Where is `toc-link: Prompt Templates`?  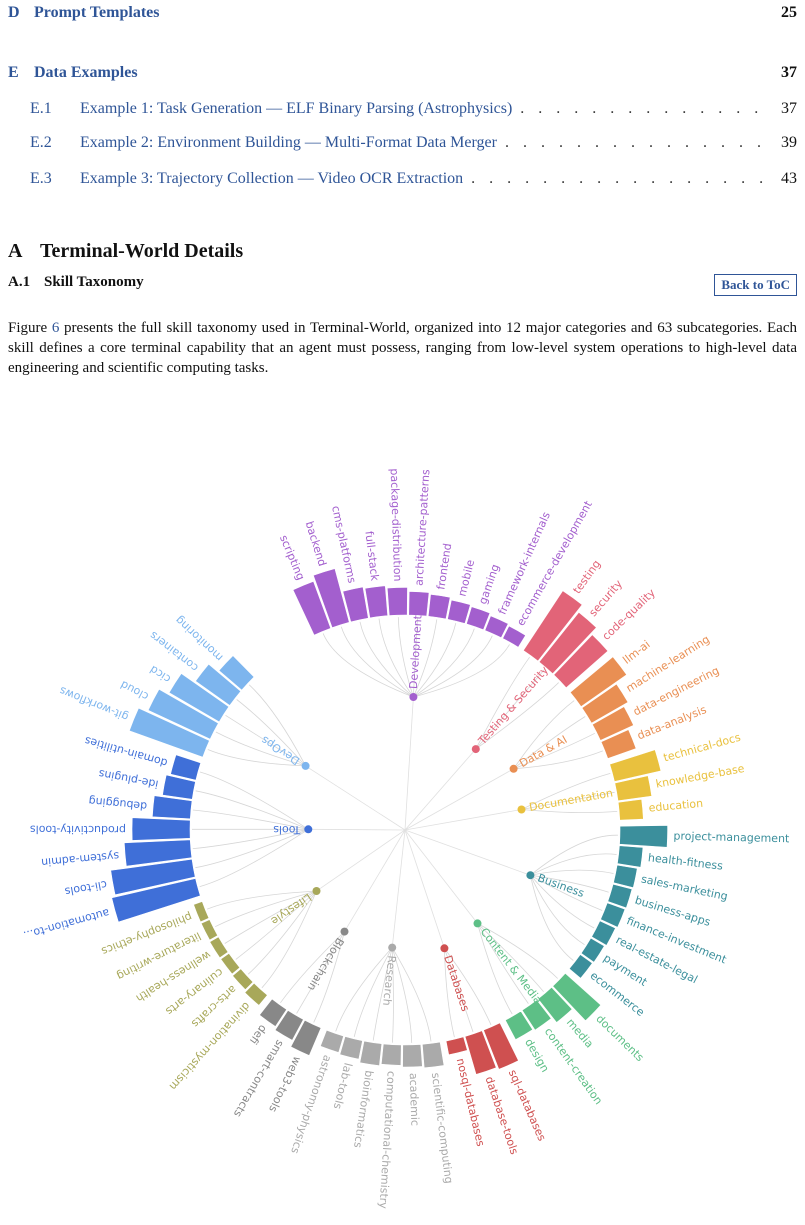 toc-link: Prompt Templates is located at coordinates (97, 12).